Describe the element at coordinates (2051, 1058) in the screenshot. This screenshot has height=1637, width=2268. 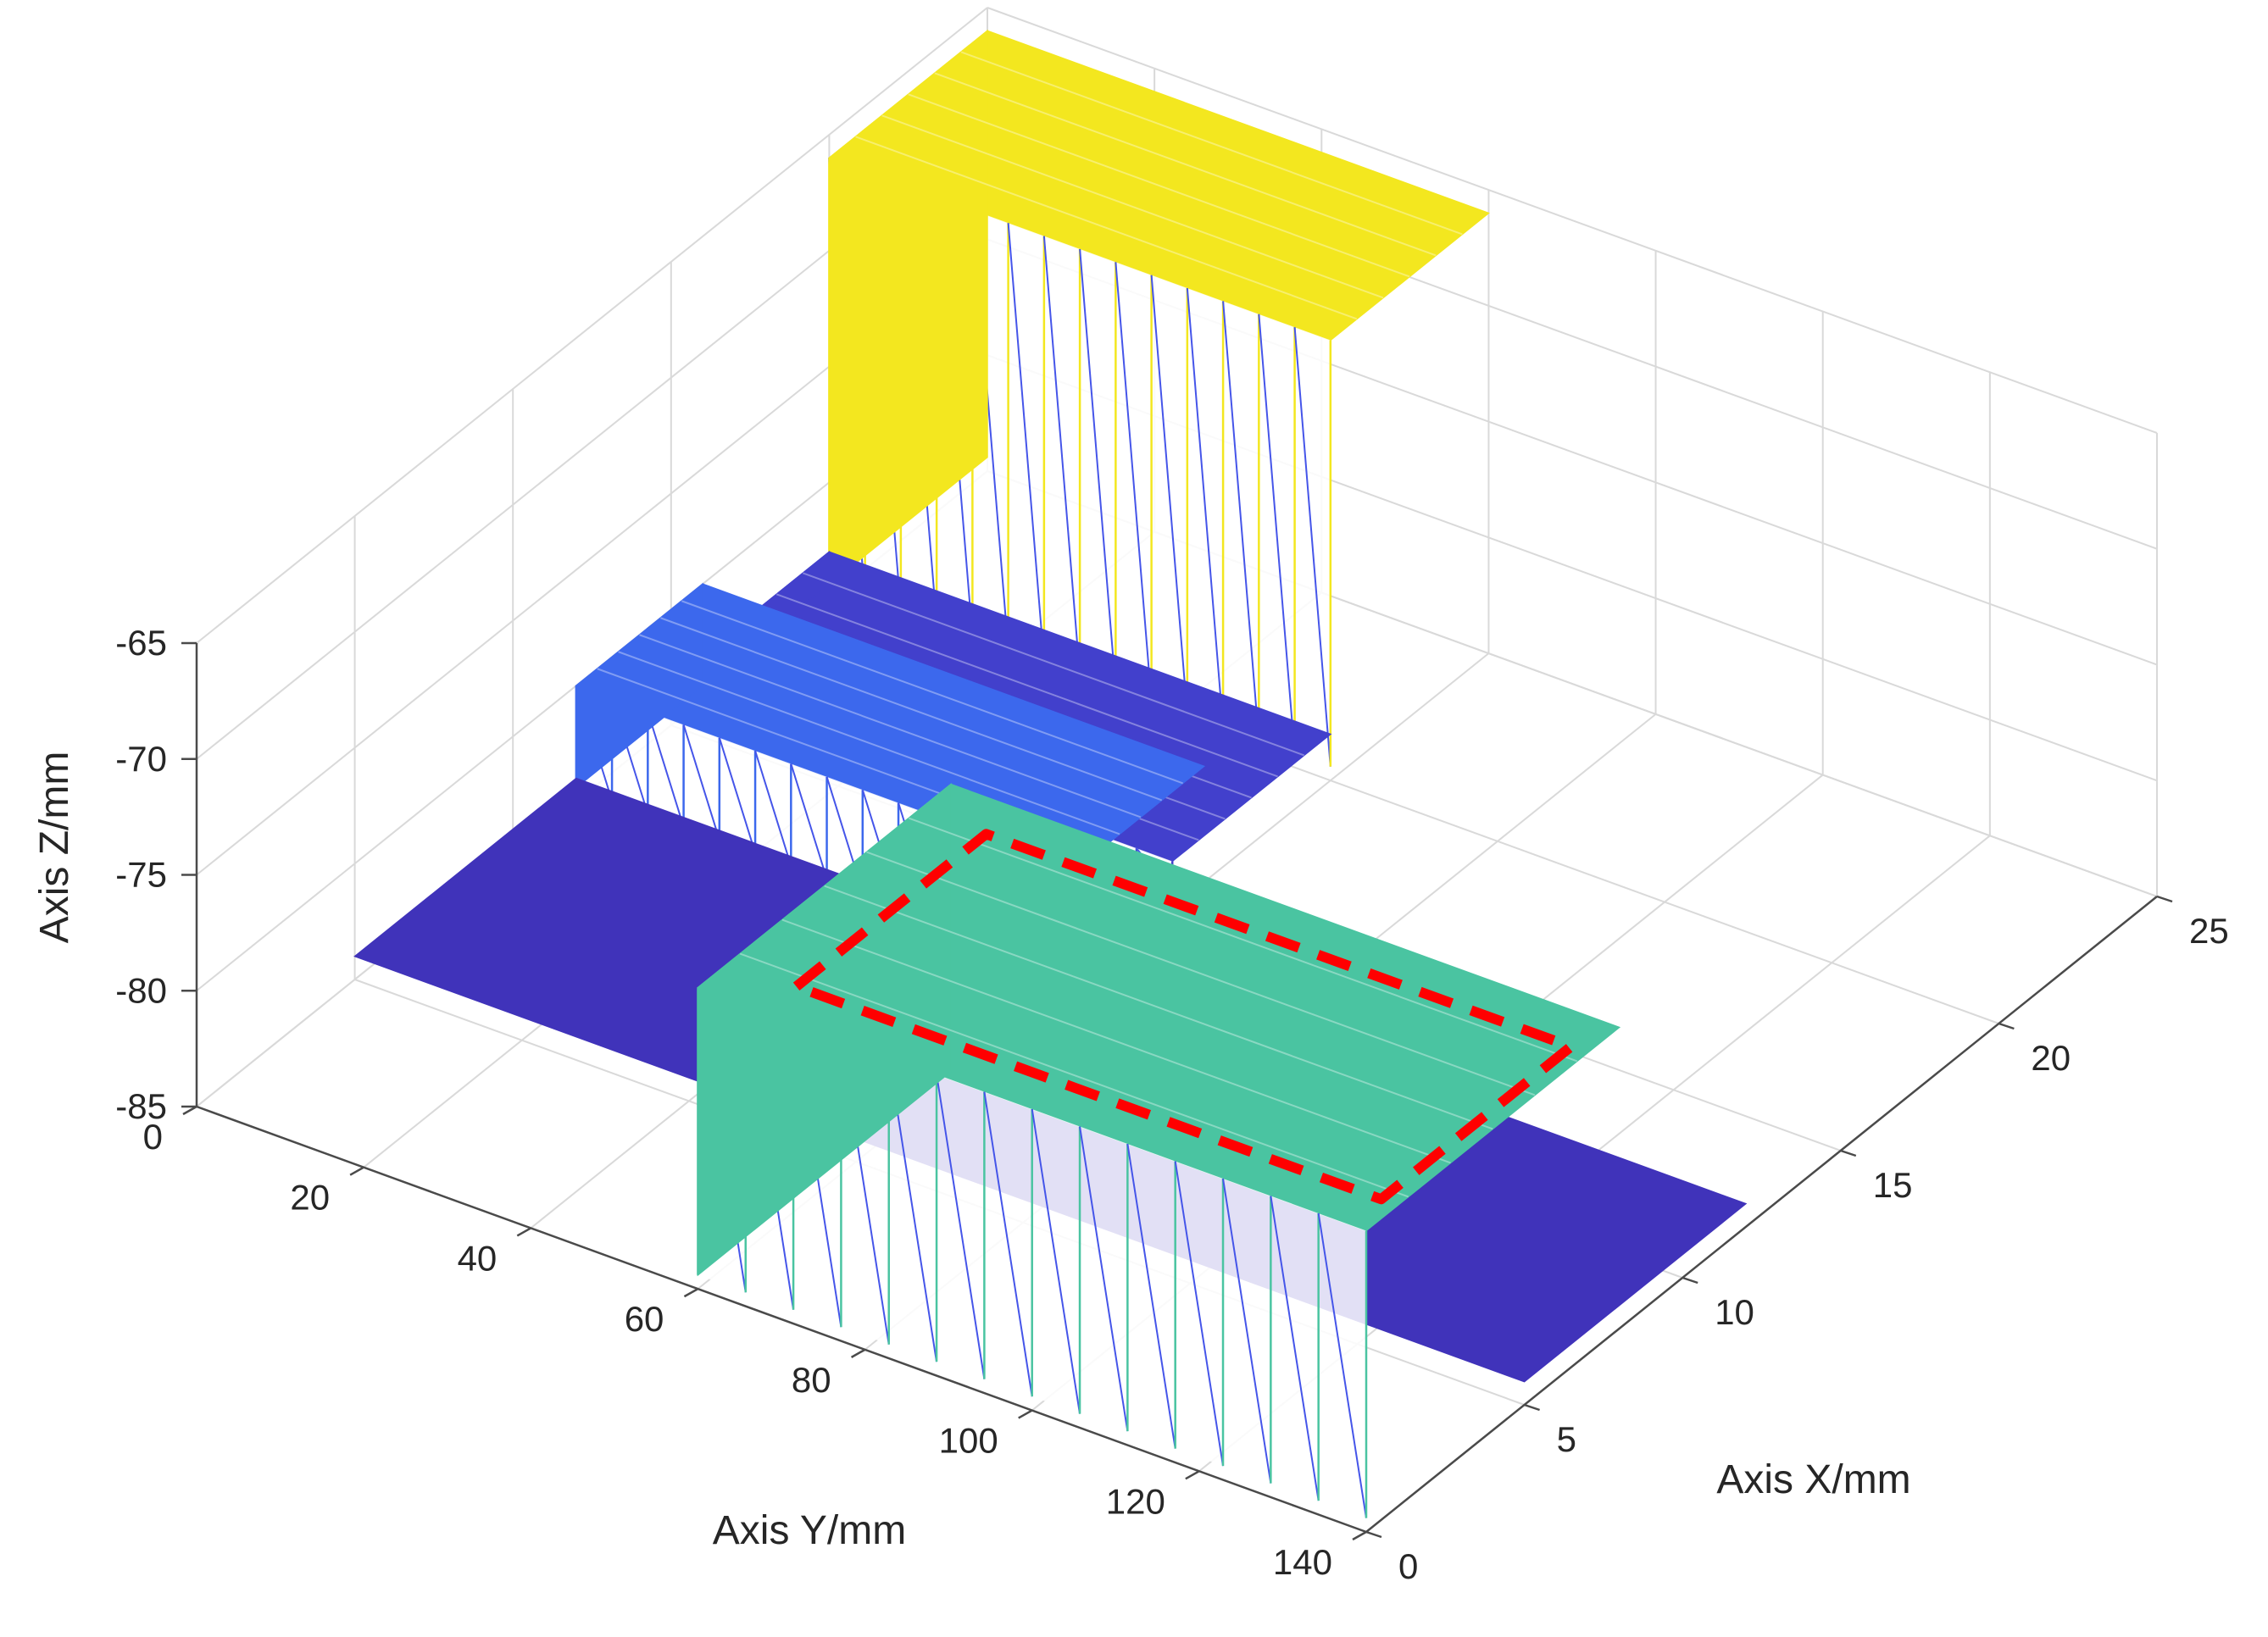
I see `x-tick-label: 20` at that location.